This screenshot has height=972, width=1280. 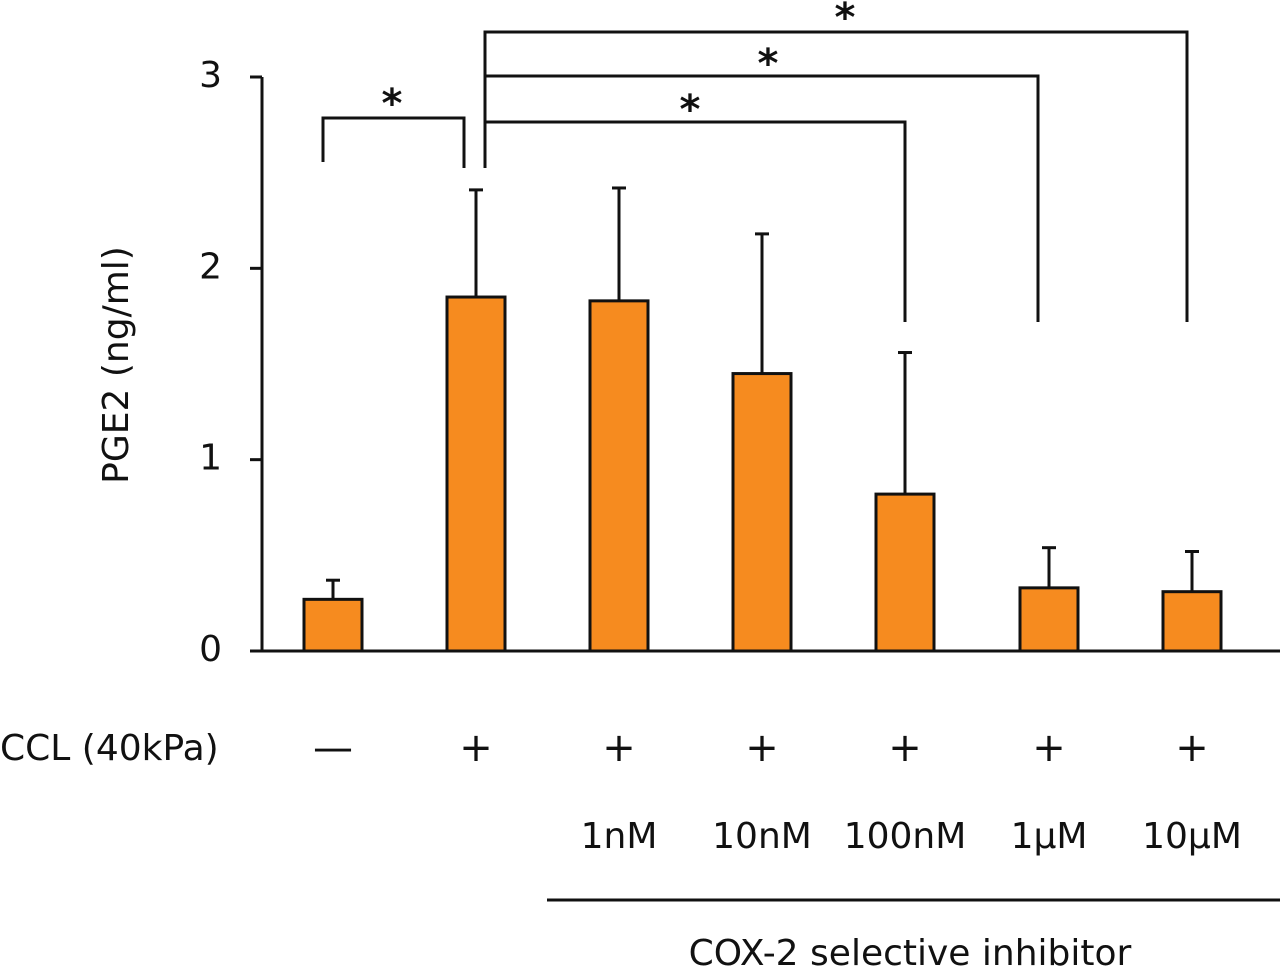 What do you see at coordinates (109, 748) in the screenshot?
I see `row-label: CCL (40kPa)` at bounding box center [109, 748].